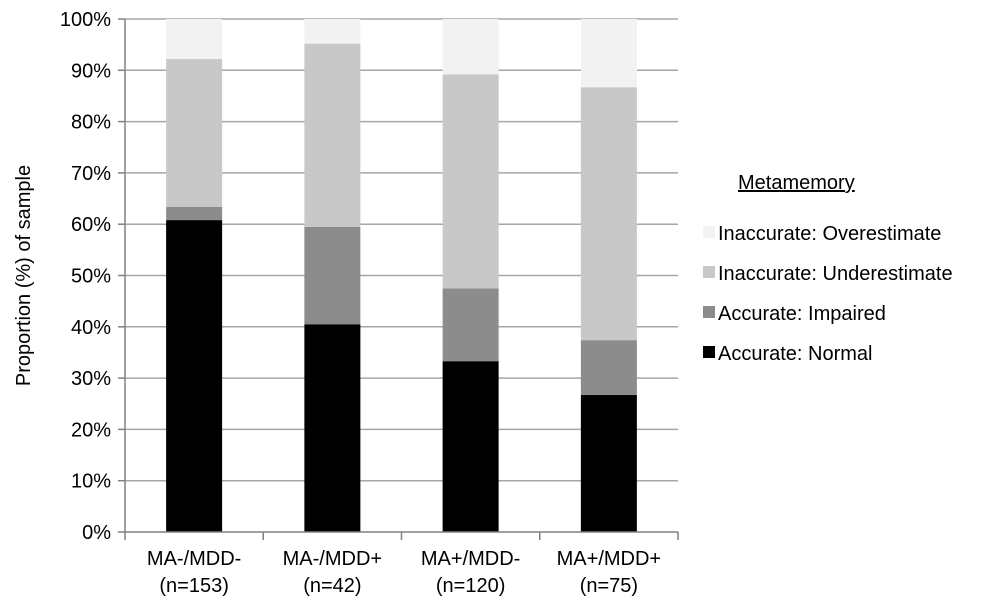 The height and width of the screenshot is (606, 1003). I want to click on x-category-label: MA-/MDD-, so click(194, 559).